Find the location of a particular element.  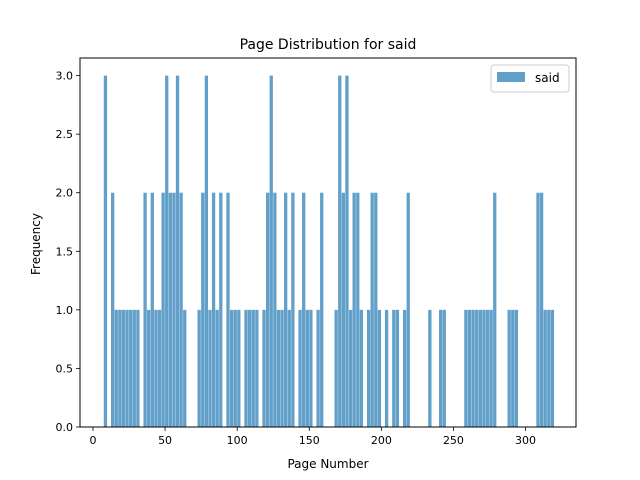

x-axis-label: Page Number is located at coordinates (327, 464).